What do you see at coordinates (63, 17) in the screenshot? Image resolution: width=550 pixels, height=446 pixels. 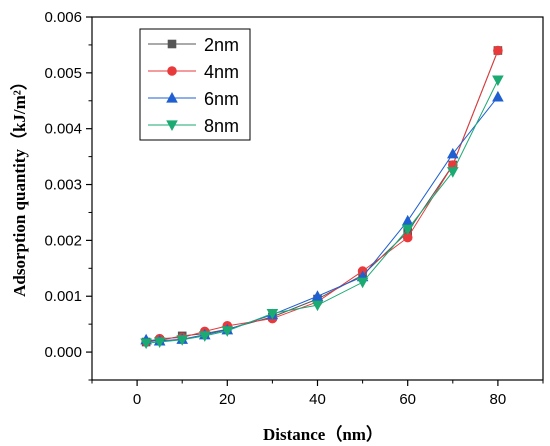 I see `y-tick-label: 0.006` at bounding box center [63, 17].